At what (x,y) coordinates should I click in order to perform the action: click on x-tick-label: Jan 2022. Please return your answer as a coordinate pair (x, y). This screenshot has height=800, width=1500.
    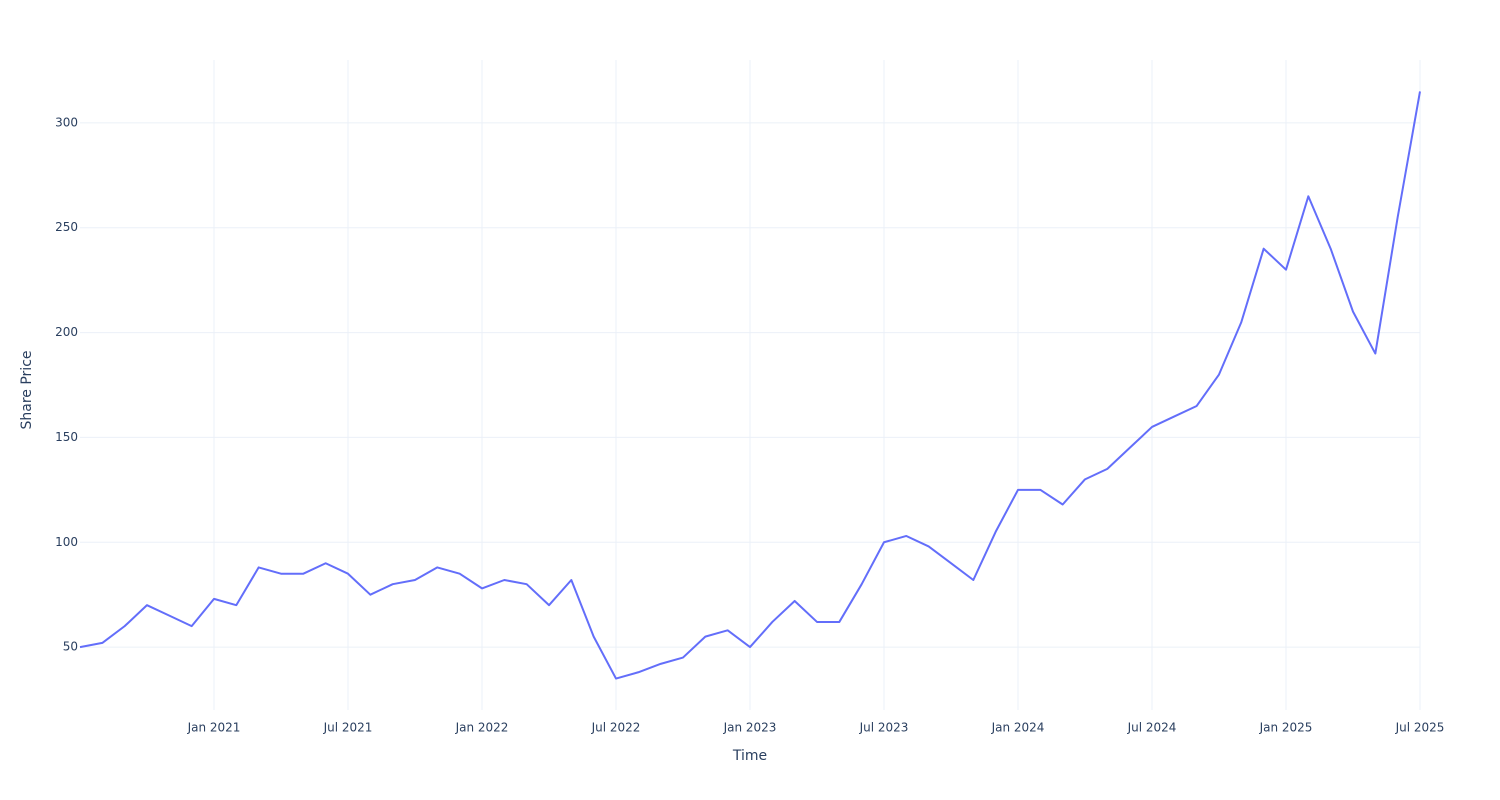
    Looking at the image, I should click on (482, 728).